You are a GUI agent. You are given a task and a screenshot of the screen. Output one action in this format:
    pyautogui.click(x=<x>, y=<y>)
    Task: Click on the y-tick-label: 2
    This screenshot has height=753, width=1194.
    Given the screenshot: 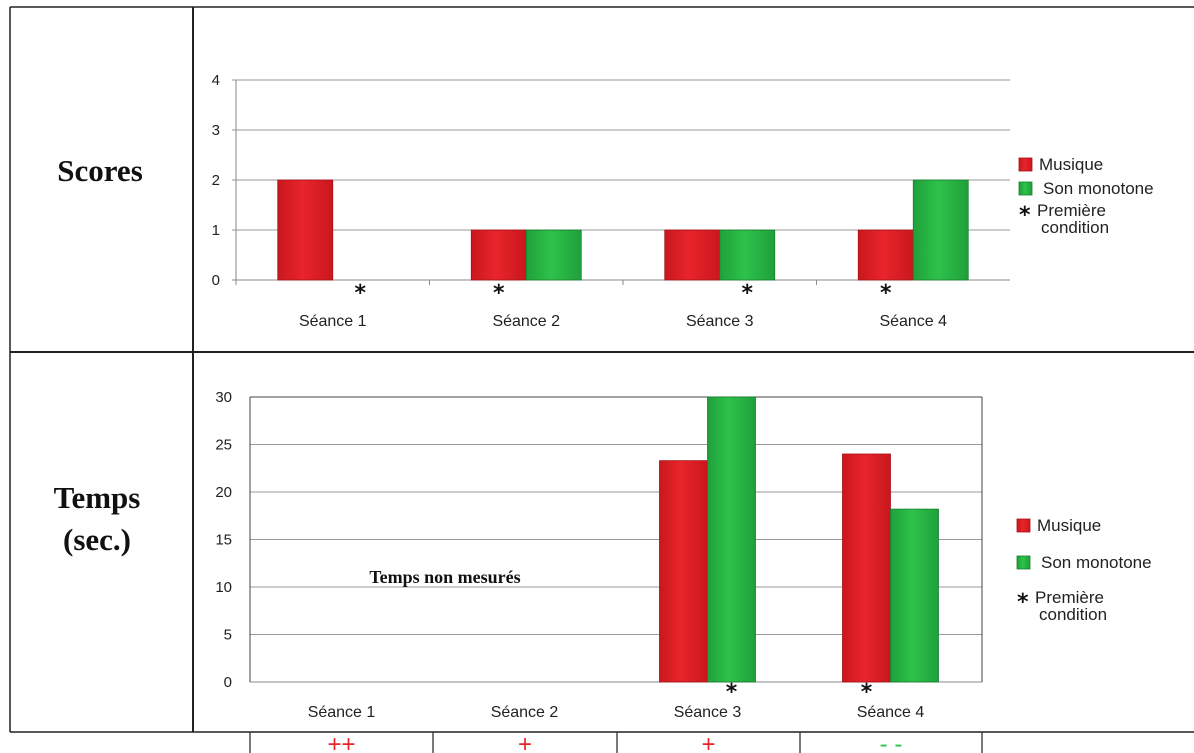 What is the action you would take?
    pyautogui.click(x=216, y=180)
    